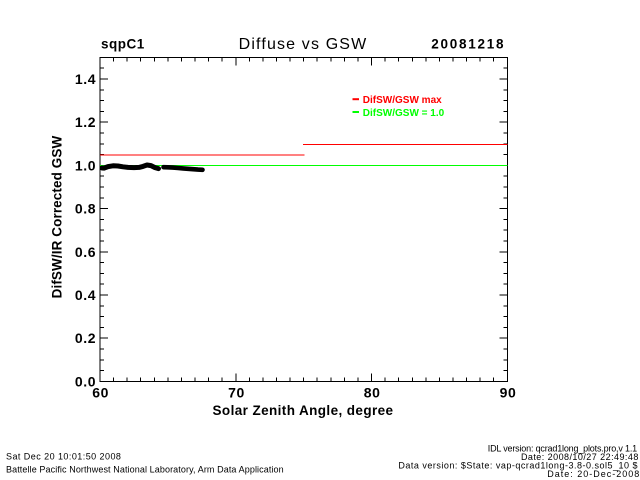 Image resolution: width=640 pixels, height=480 pixels. I want to click on svg-text: Sat Dec 20 10:01:50 2008, so click(63, 456).